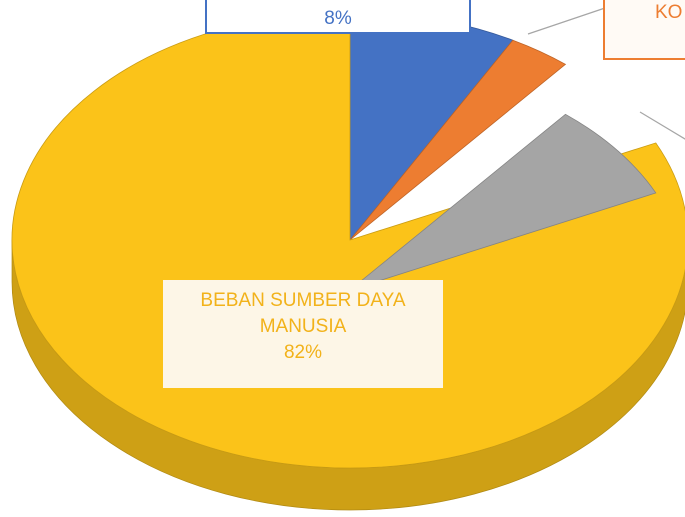  I want to click on data-label-box: BEBAN SUMBER DAYA MANUSIA 82%, so click(303, 334).